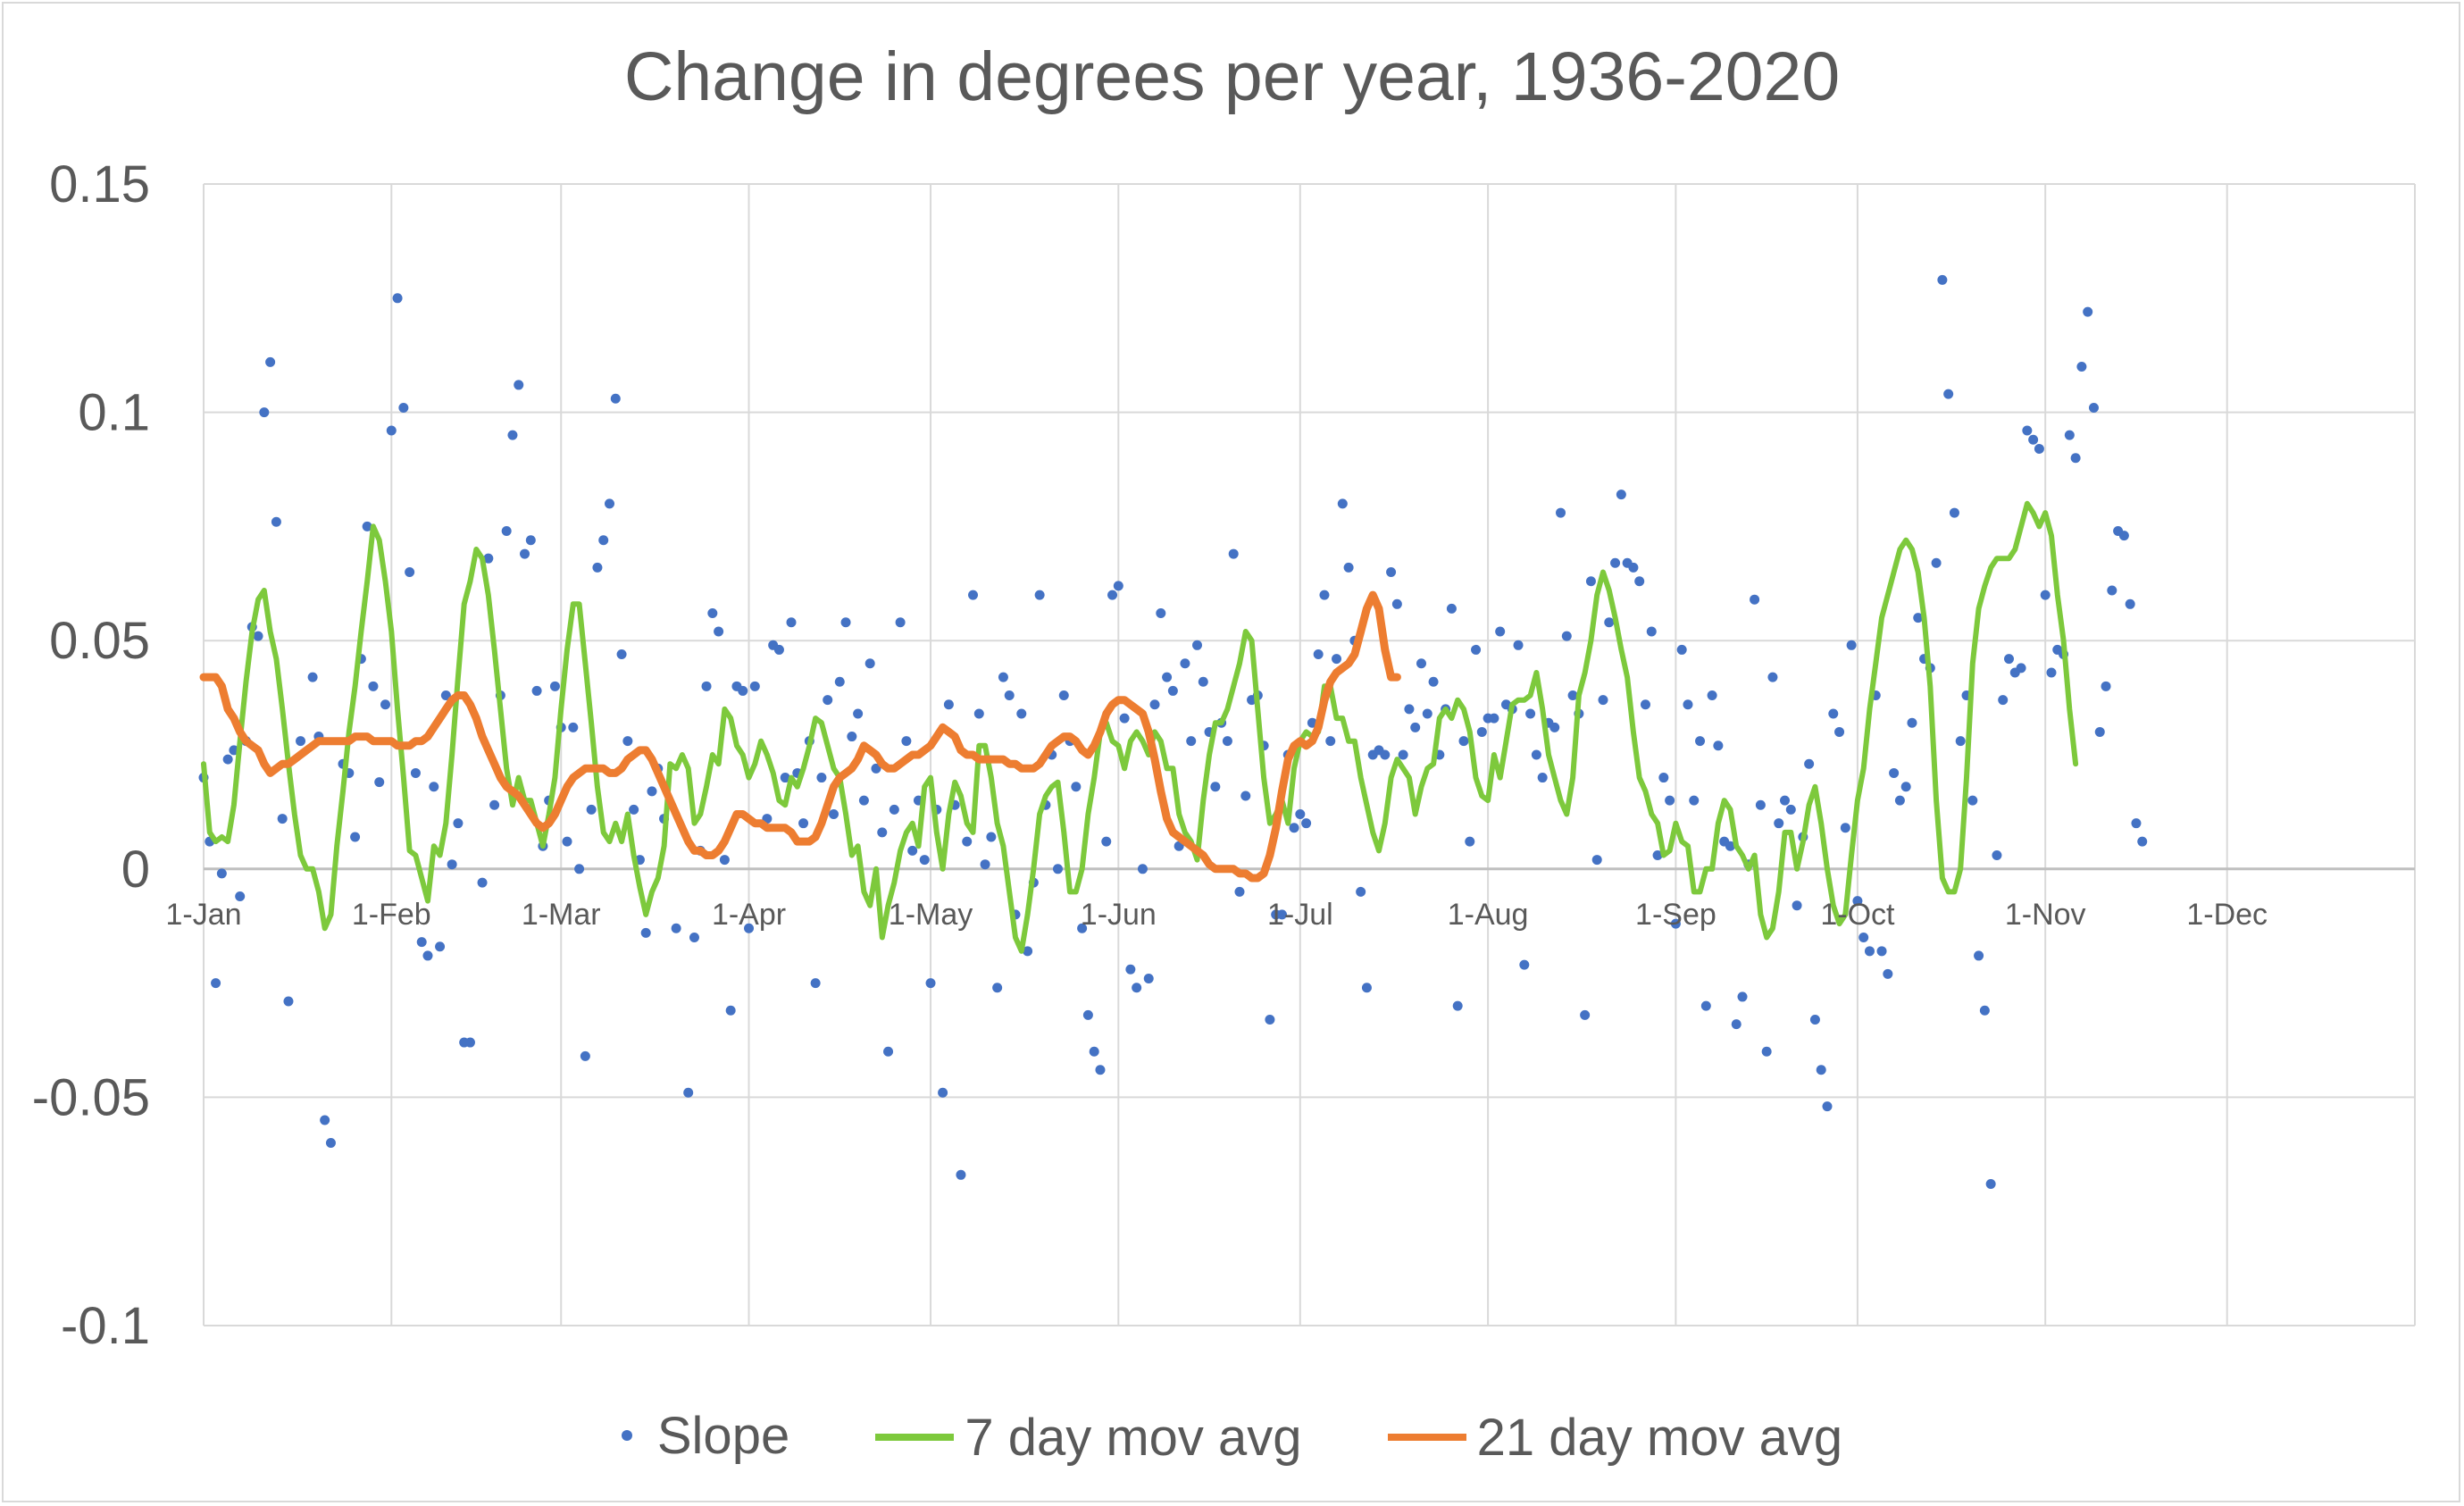 The width and height of the screenshot is (2464, 1506). Describe the element at coordinates (1119, 915) in the screenshot. I see `x-tick-label: 1-Jun` at that location.